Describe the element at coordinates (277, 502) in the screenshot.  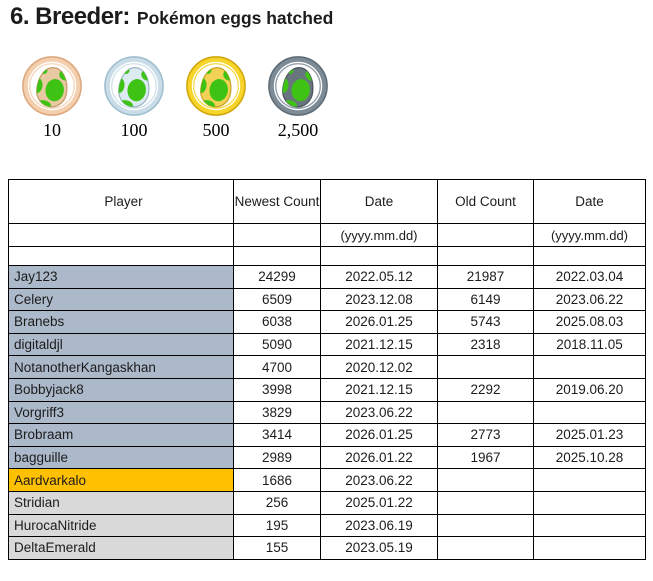
I see `newest-count-cell: 256` at that location.